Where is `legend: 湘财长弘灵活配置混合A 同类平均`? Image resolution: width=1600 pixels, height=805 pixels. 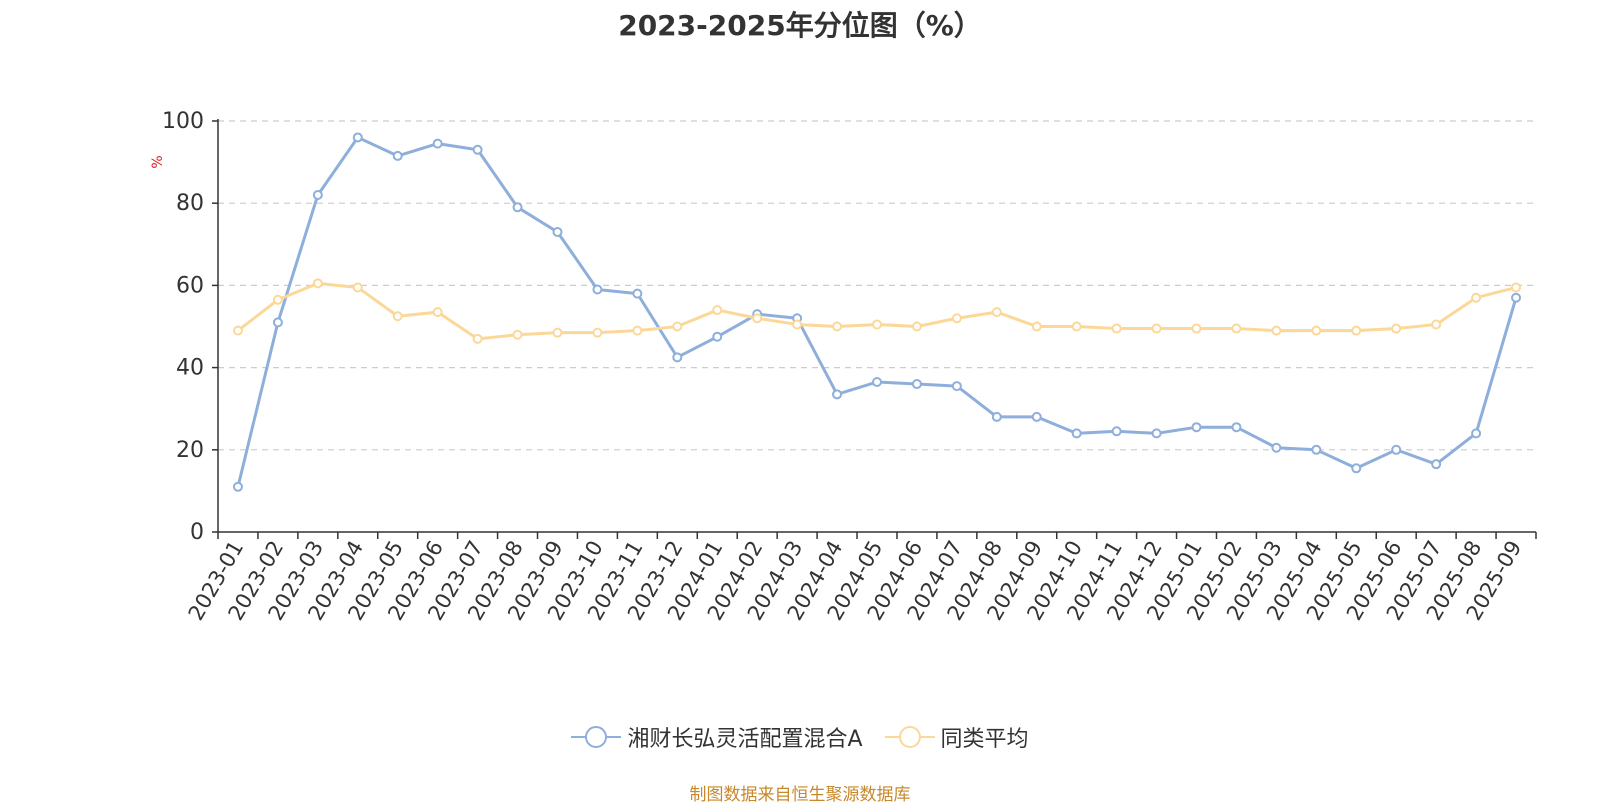
legend: 湘财长弘灵活配置混合A 同类平均 is located at coordinates (800, 737).